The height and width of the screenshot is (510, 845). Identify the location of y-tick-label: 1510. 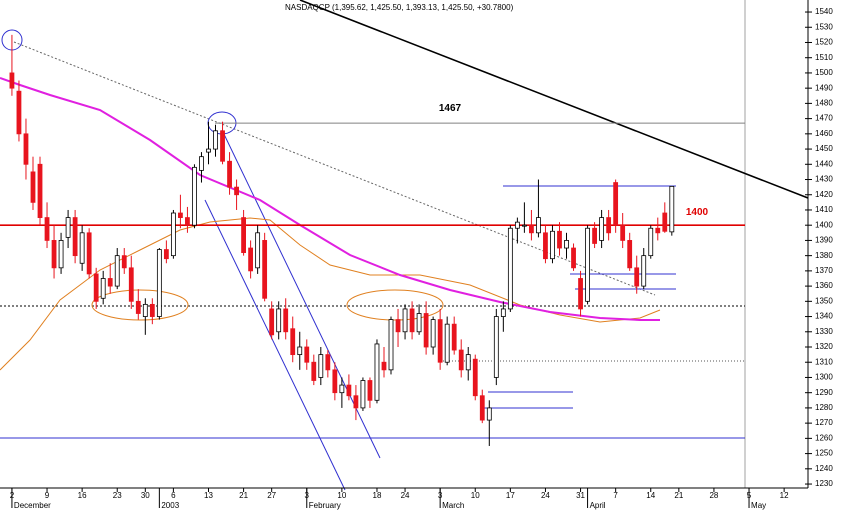
(824, 57).